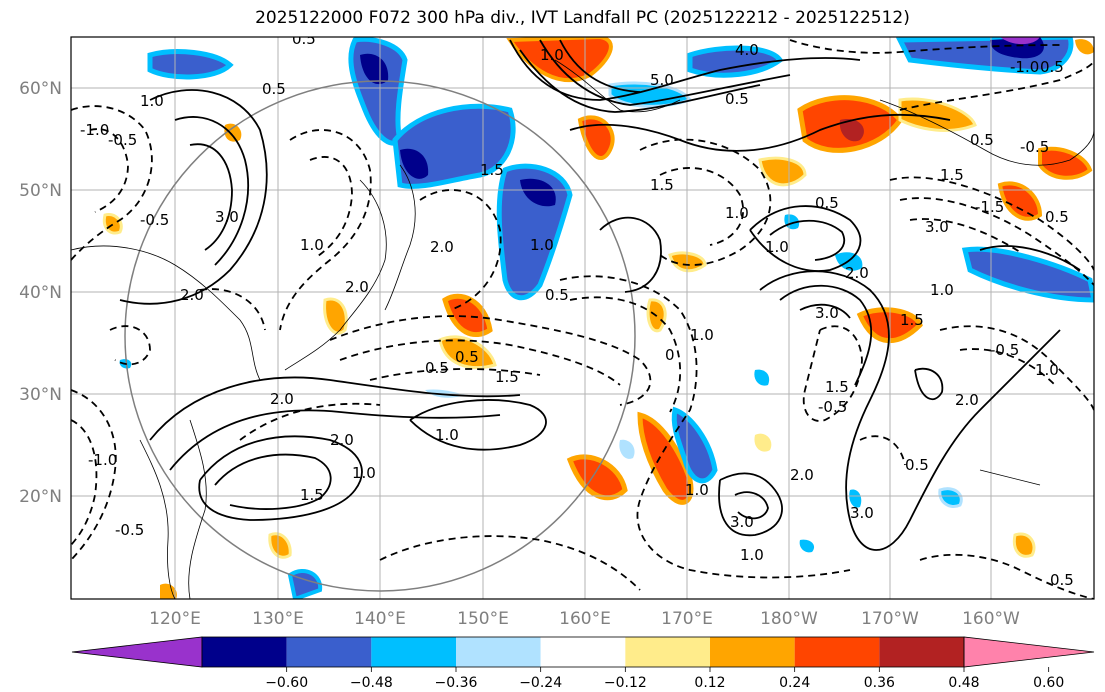  I want to click on lon-label: 160°E, so click(585, 619).